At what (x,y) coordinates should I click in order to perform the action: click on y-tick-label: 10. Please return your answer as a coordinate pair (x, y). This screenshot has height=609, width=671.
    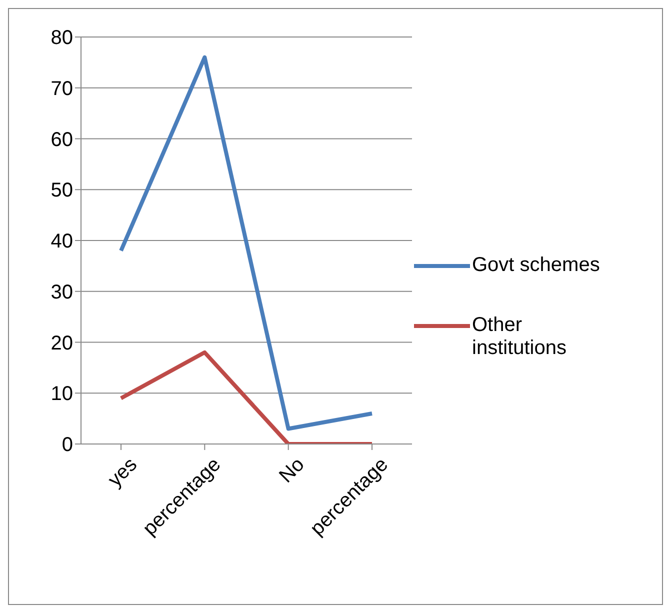
    Looking at the image, I should click on (61, 394).